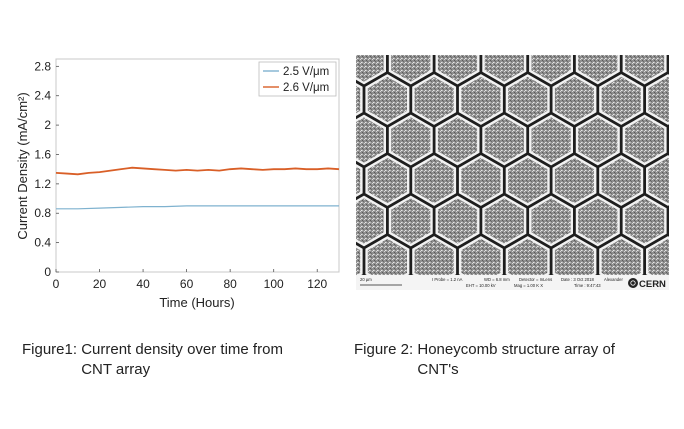  I want to click on x-tick-label: 20, so click(100, 284).